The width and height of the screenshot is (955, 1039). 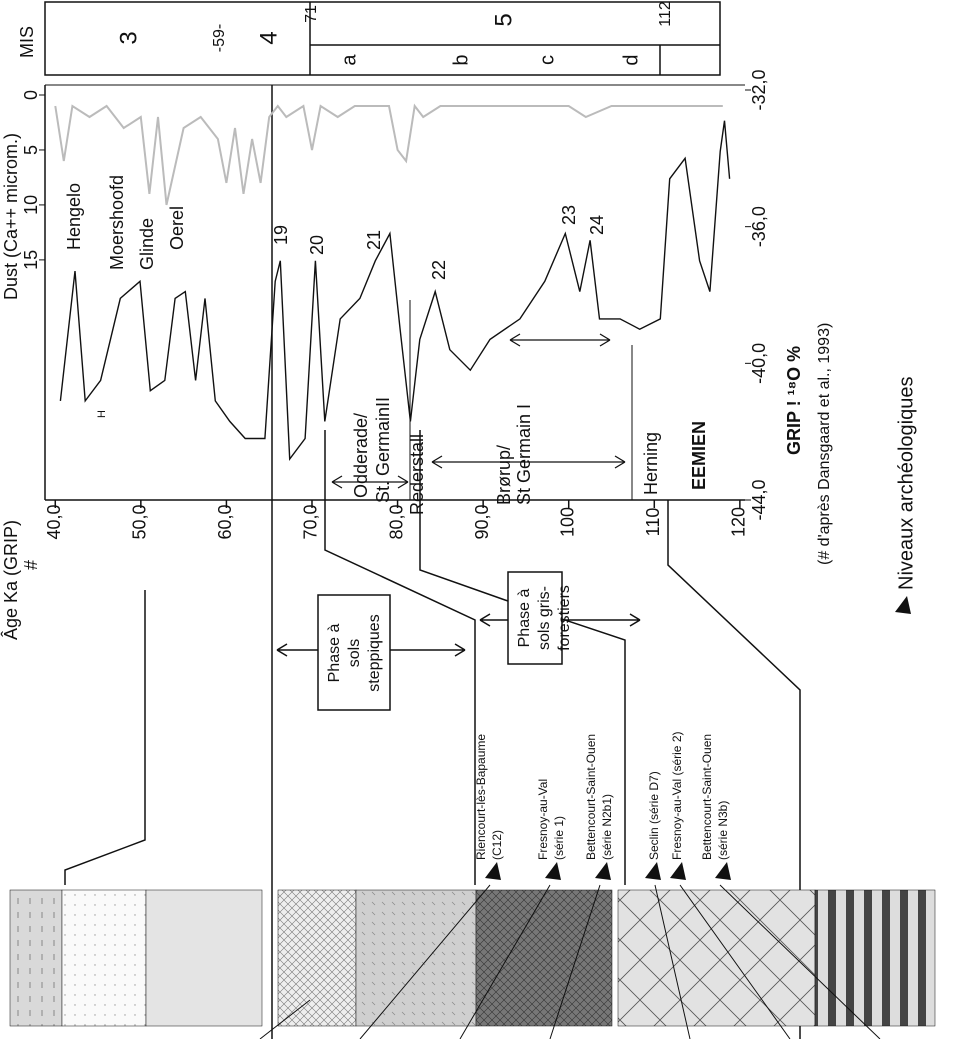 I want to click on x-tick-label: 100, so click(x=567, y=522).